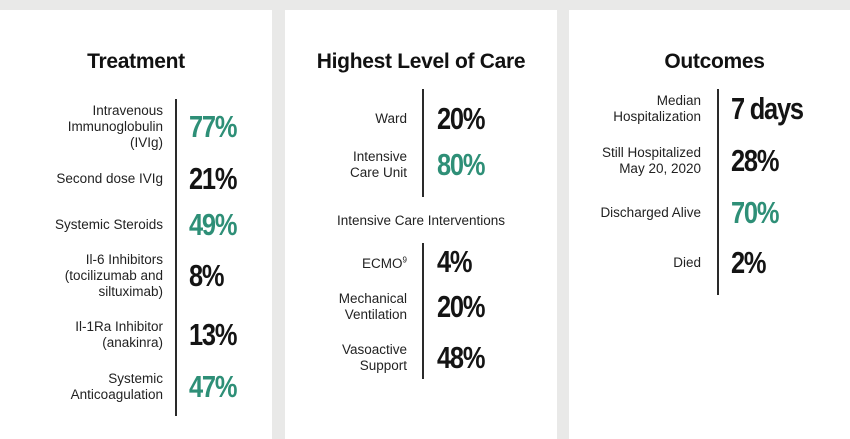 Image resolution: width=850 pixels, height=439 pixels. I want to click on care-divider-bottom, so click(423, 311).